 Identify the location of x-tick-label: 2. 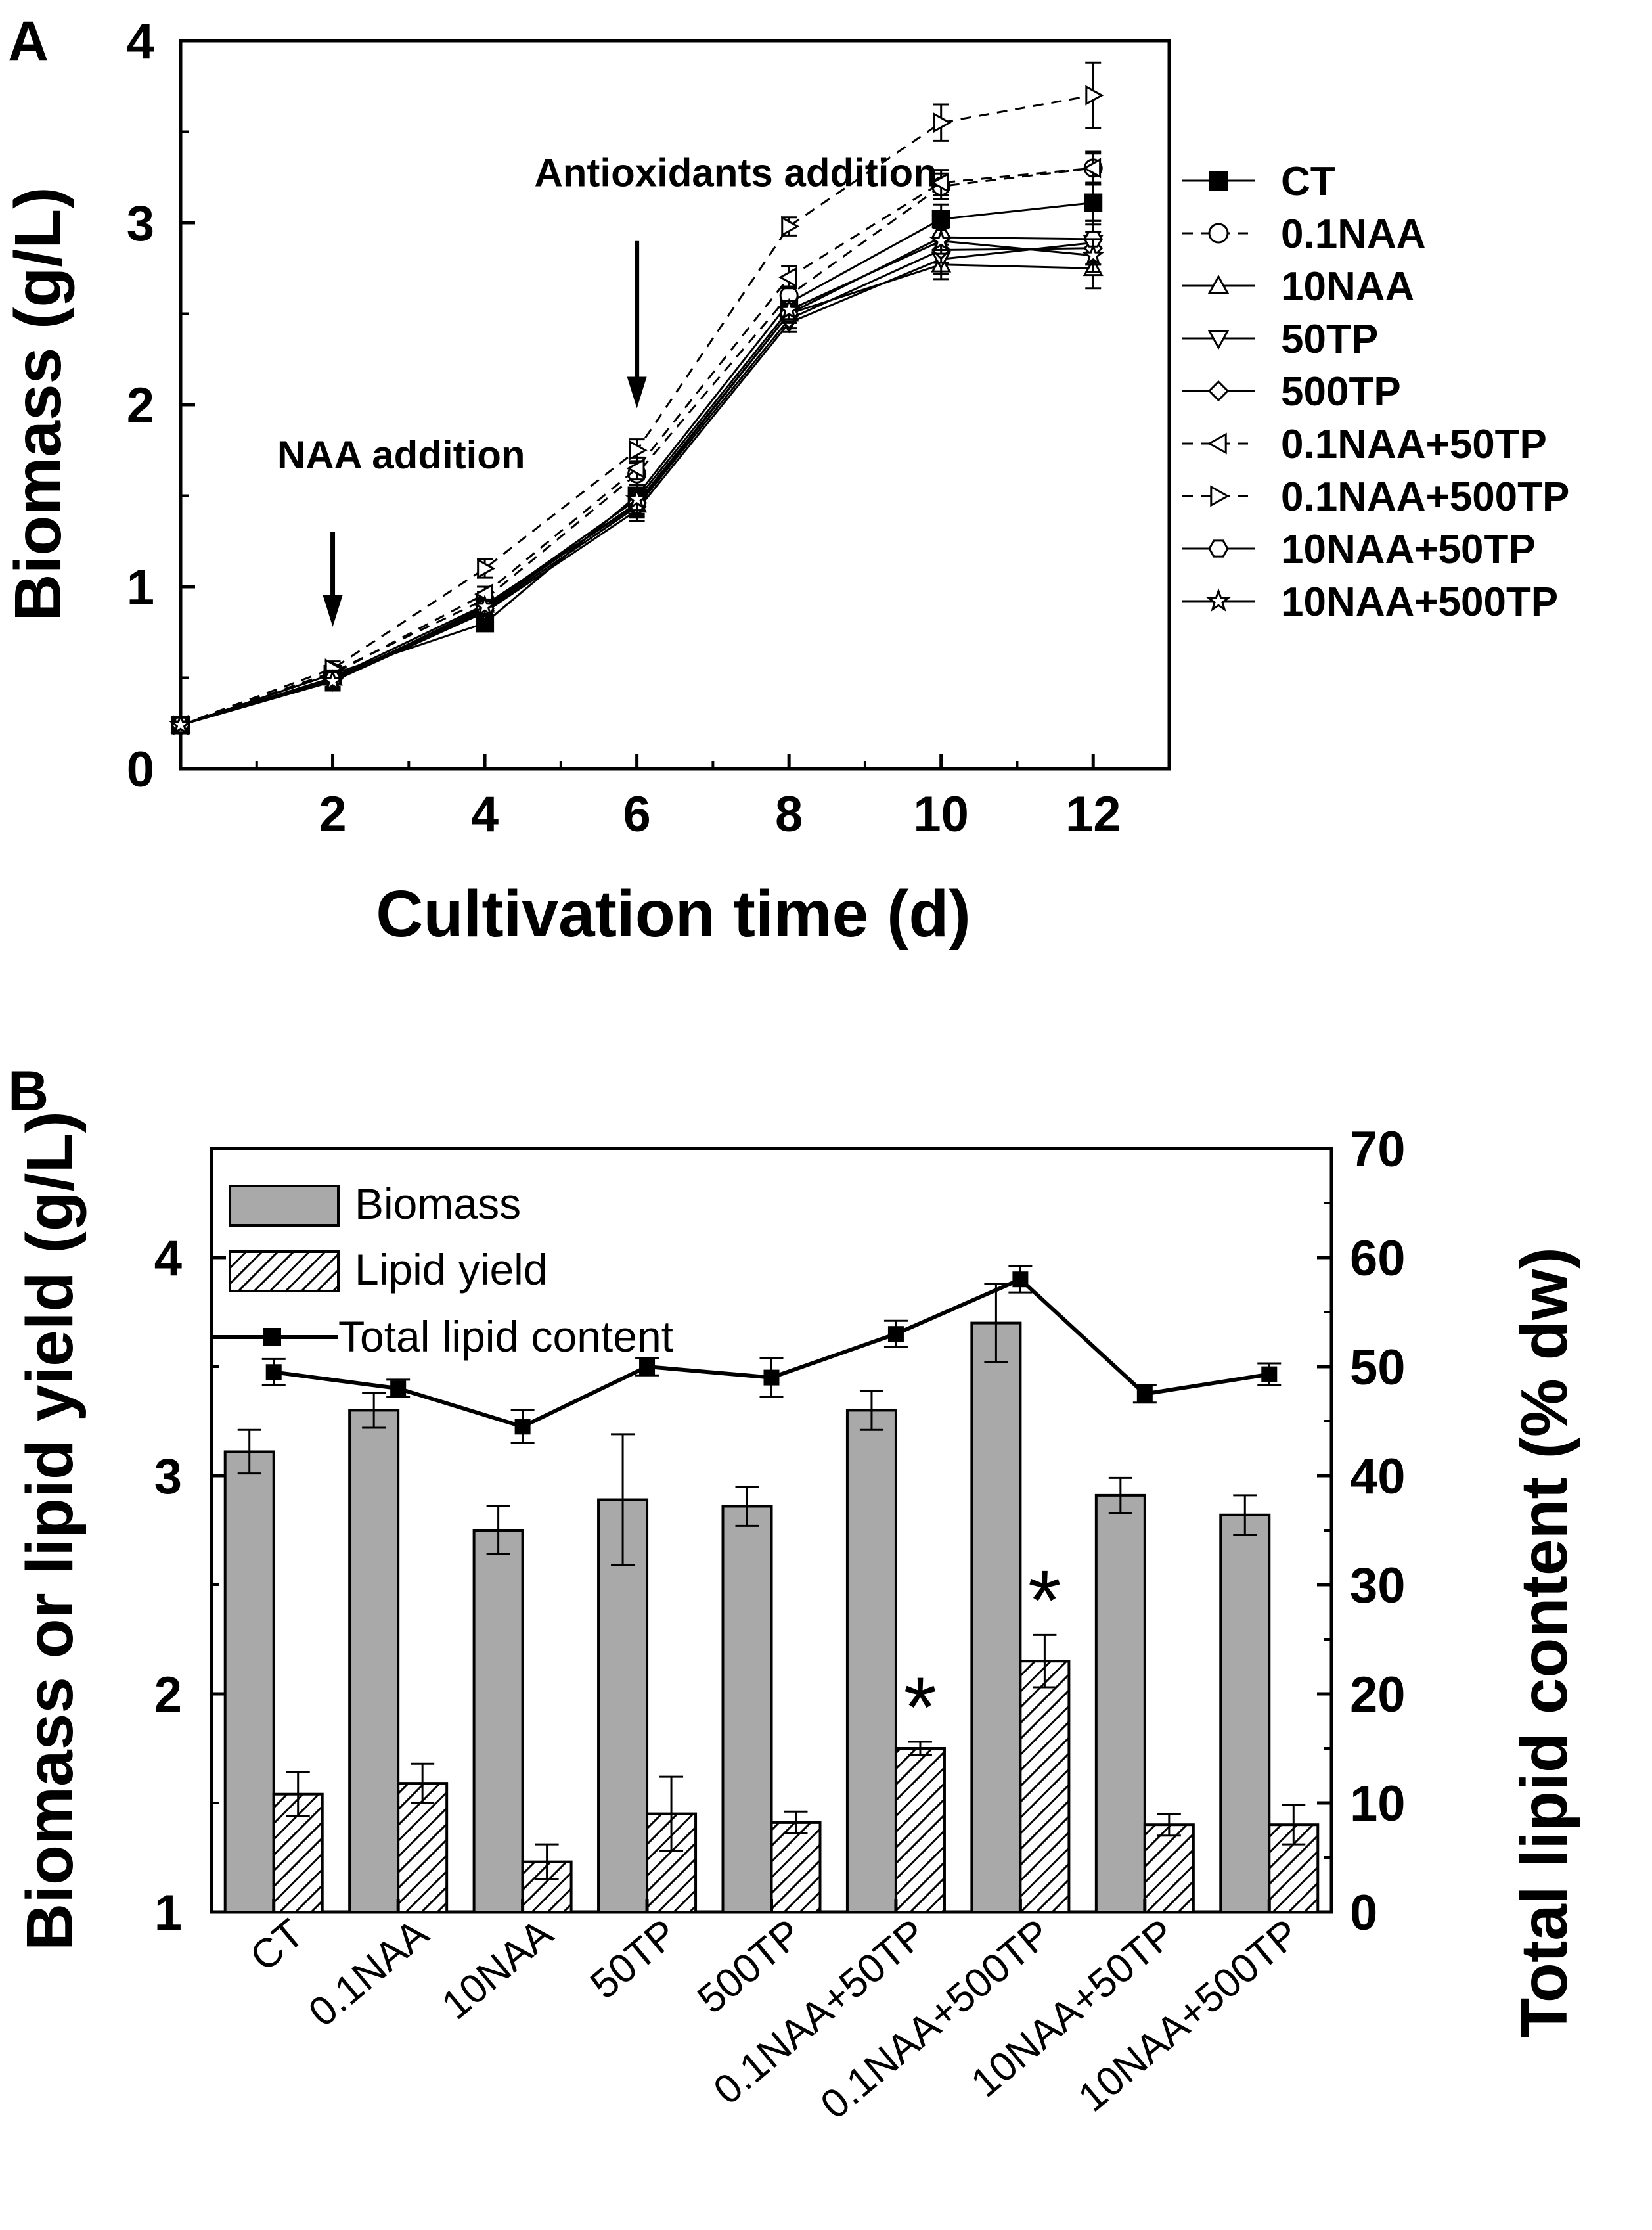
(332, 814).